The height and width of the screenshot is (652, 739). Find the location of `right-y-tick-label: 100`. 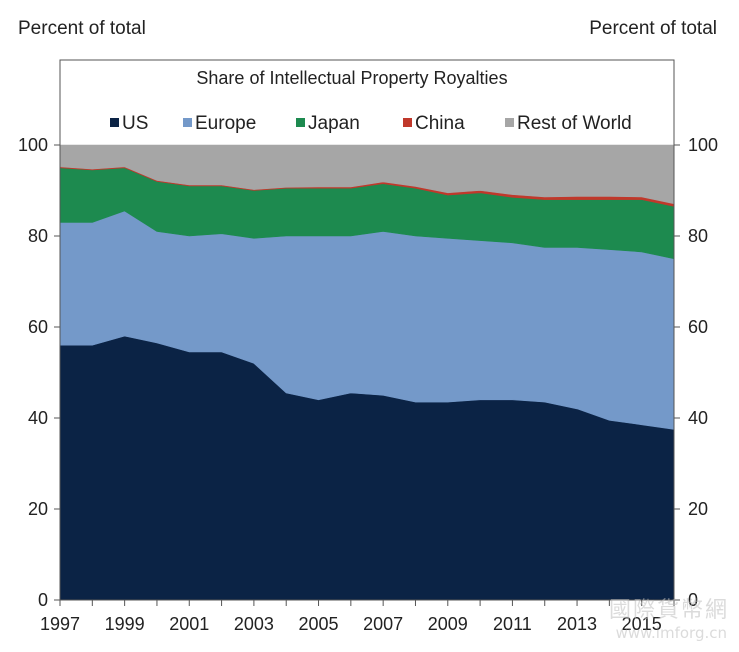

right-y-tick-label: 100 is located at coordinates (703, 145).